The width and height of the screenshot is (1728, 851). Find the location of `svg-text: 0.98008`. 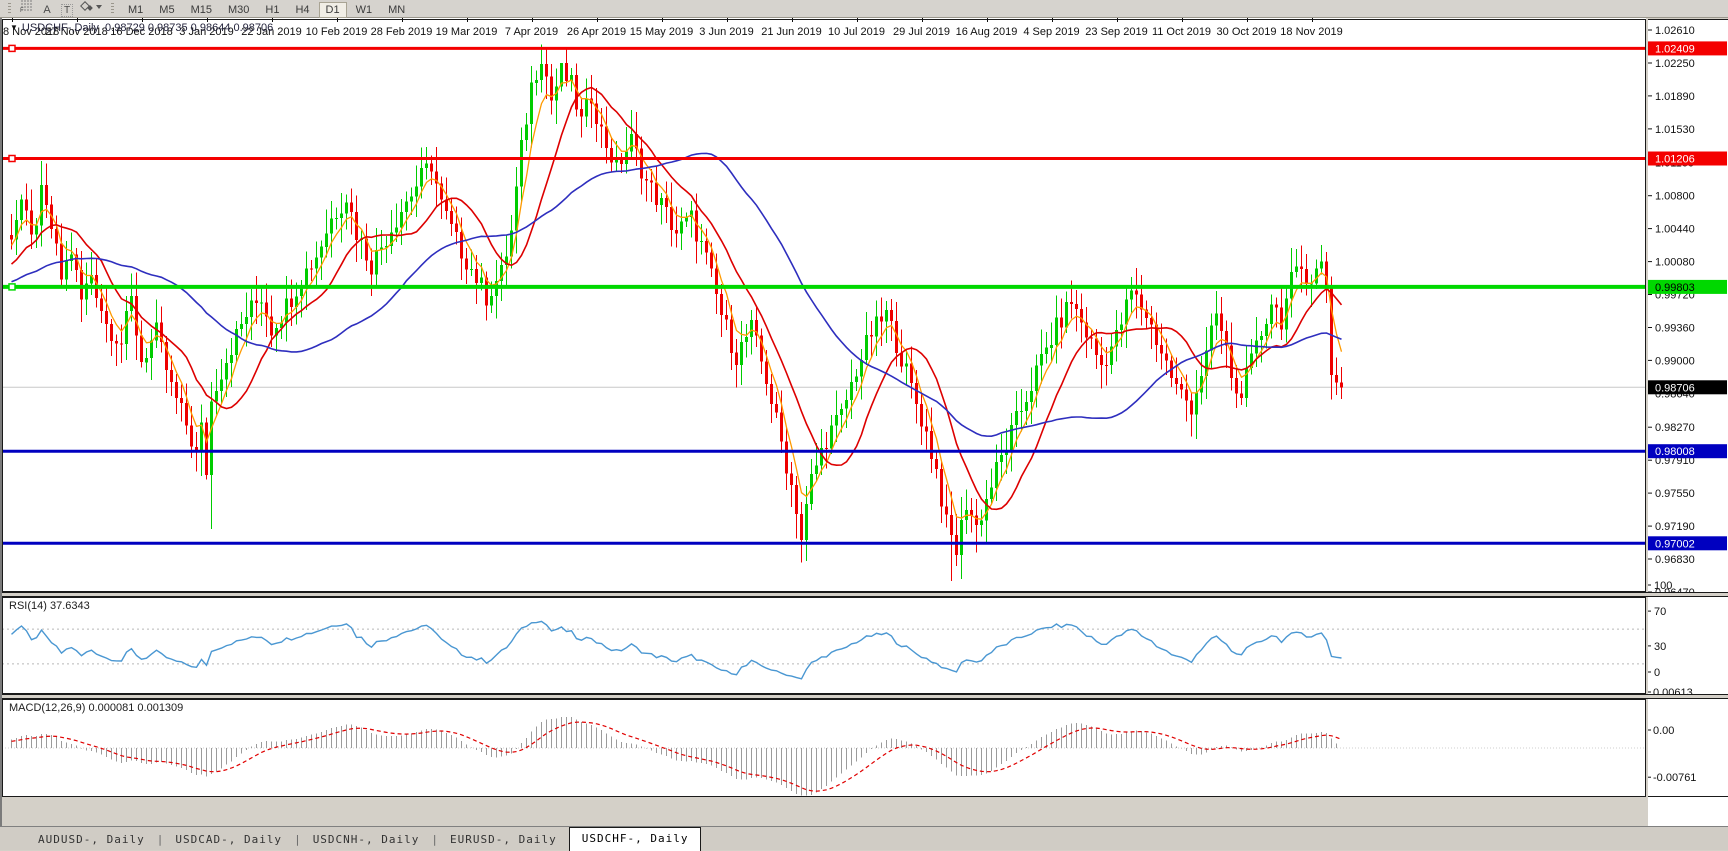

svg-text: 0.98008 is located at coordinates (1675, 452).